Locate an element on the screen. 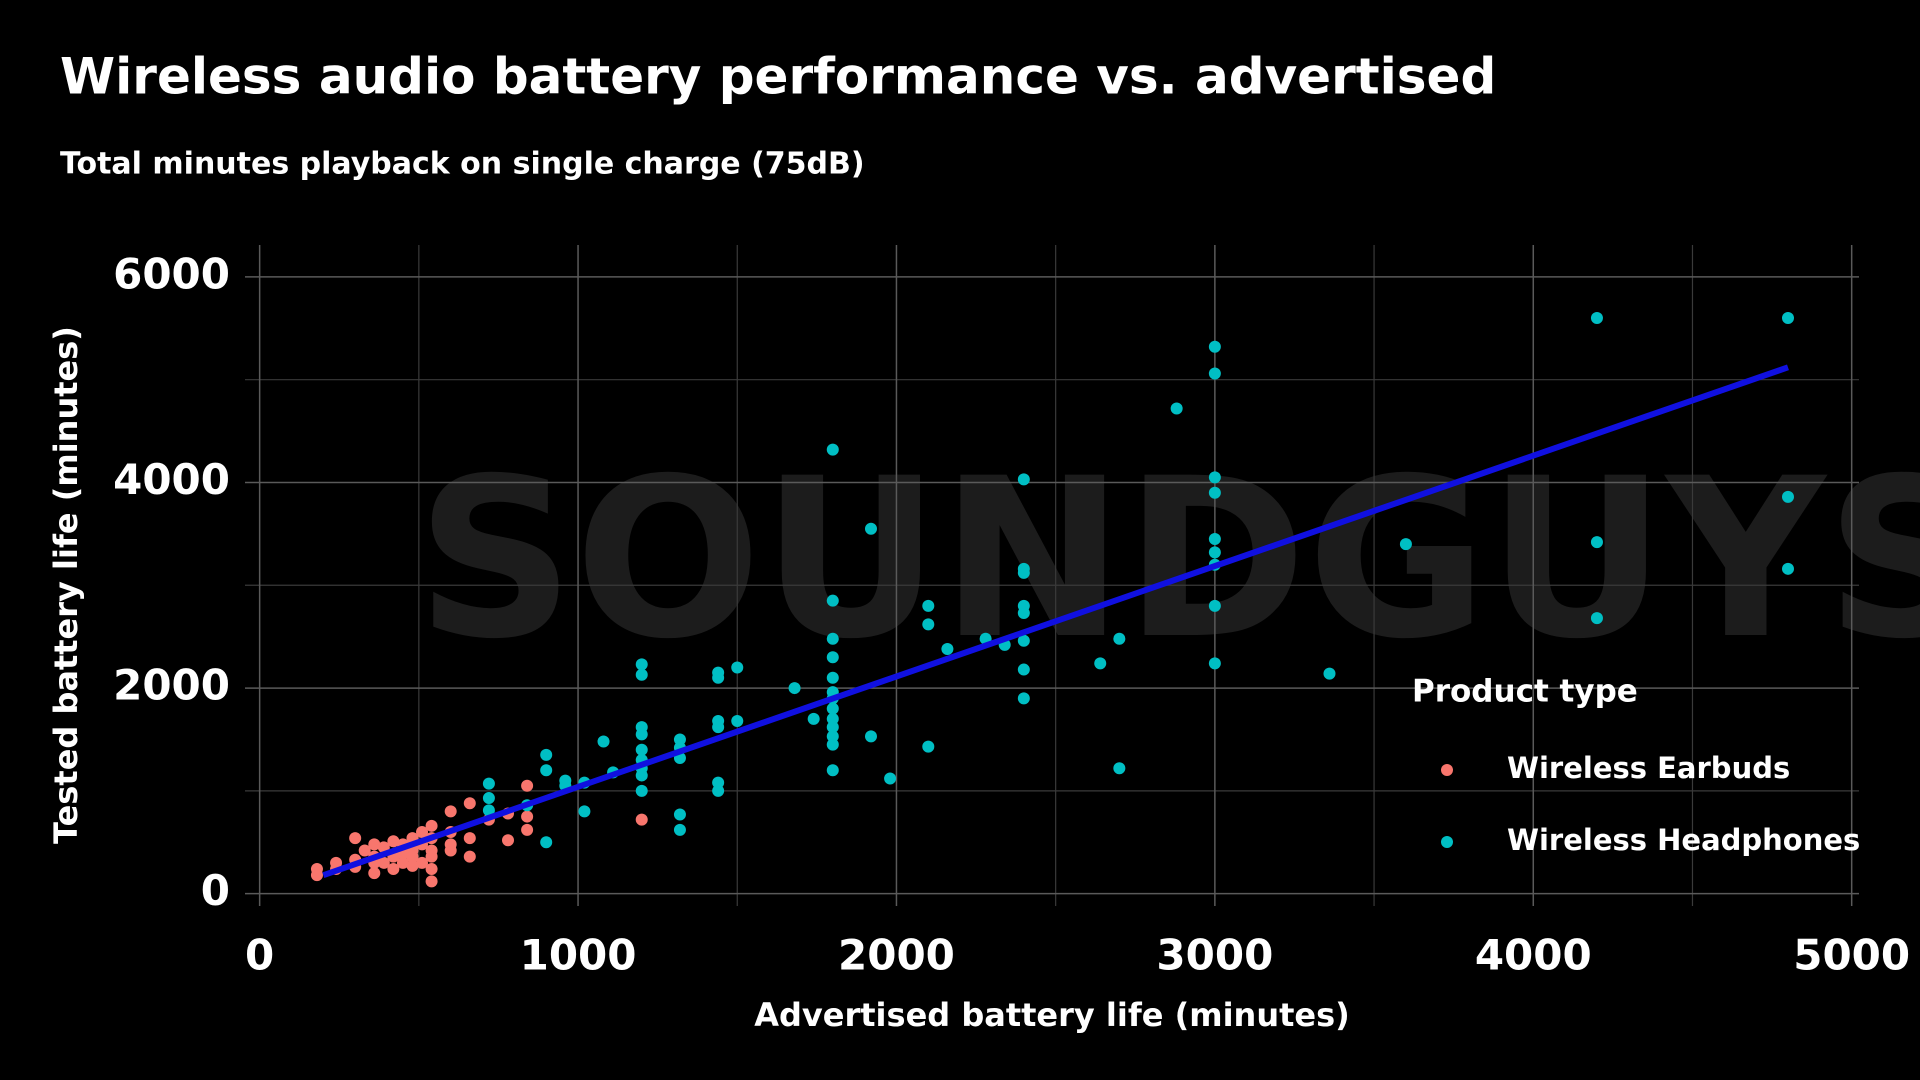 The height and width of the screenshot is (1080, 1920). x-tick-label: 1000 is located at coordinates (578, 955).